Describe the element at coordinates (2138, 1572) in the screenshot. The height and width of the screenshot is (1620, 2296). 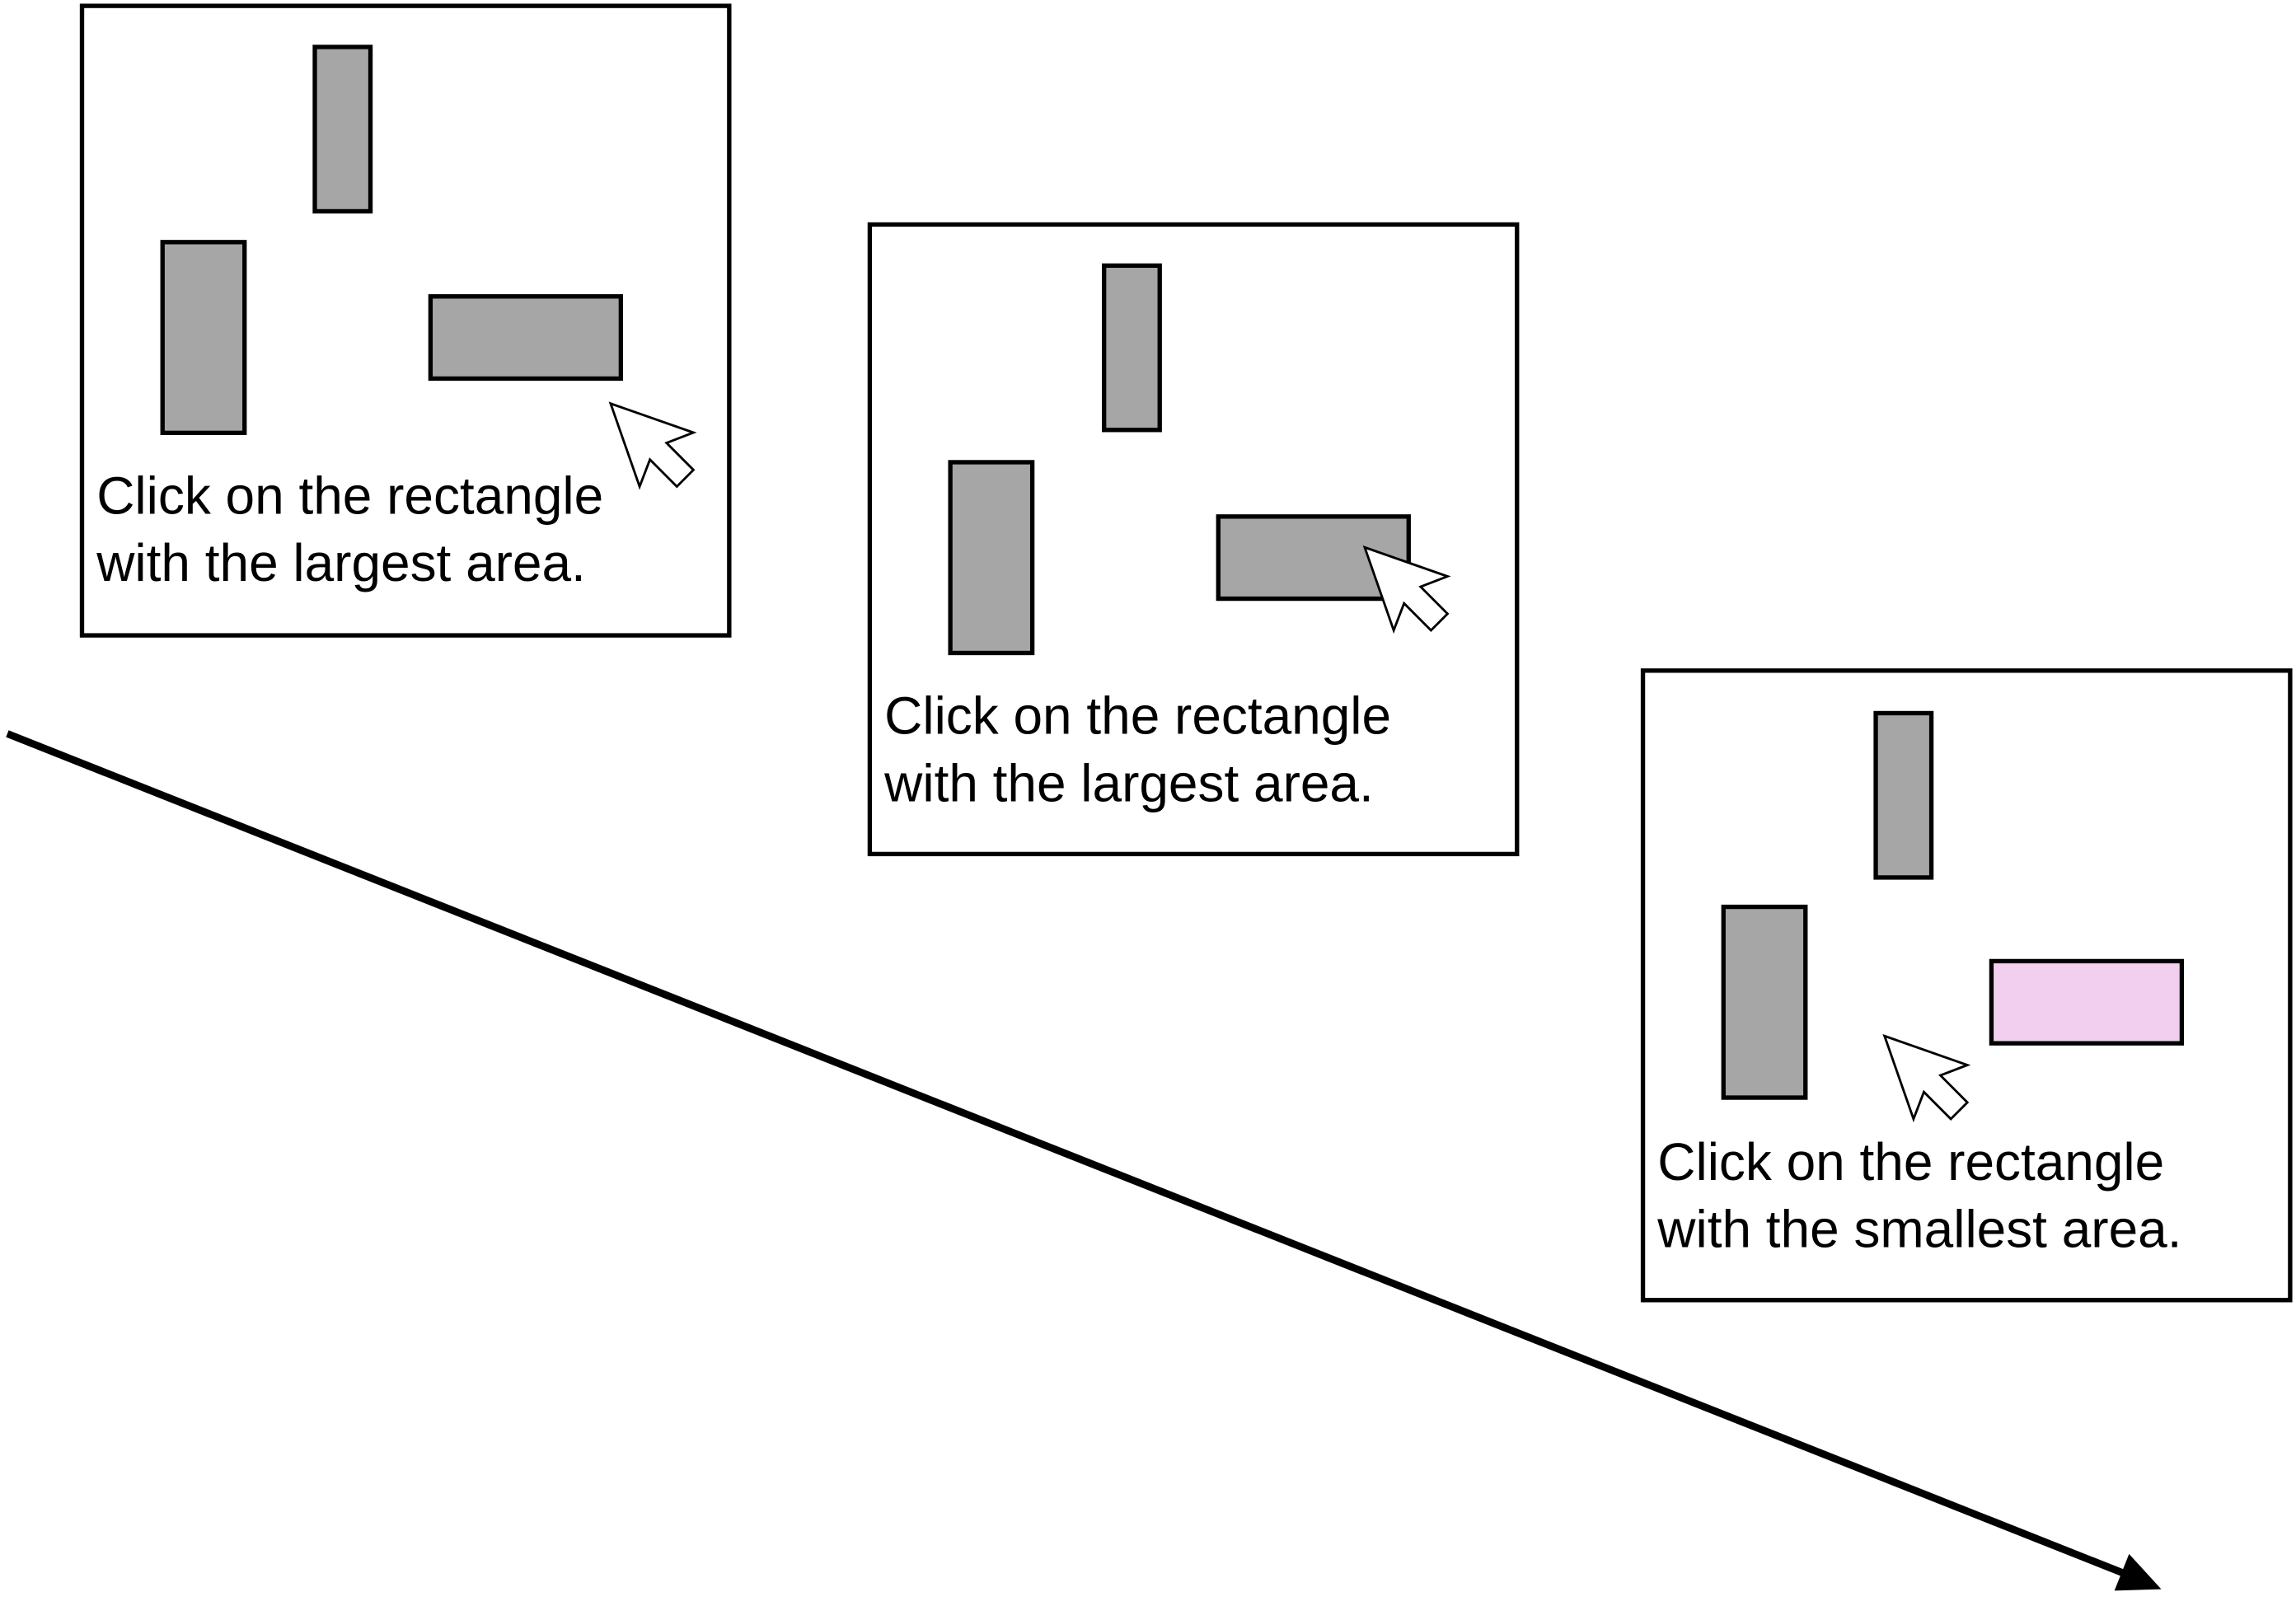
I see `arrow-icon` at that location.